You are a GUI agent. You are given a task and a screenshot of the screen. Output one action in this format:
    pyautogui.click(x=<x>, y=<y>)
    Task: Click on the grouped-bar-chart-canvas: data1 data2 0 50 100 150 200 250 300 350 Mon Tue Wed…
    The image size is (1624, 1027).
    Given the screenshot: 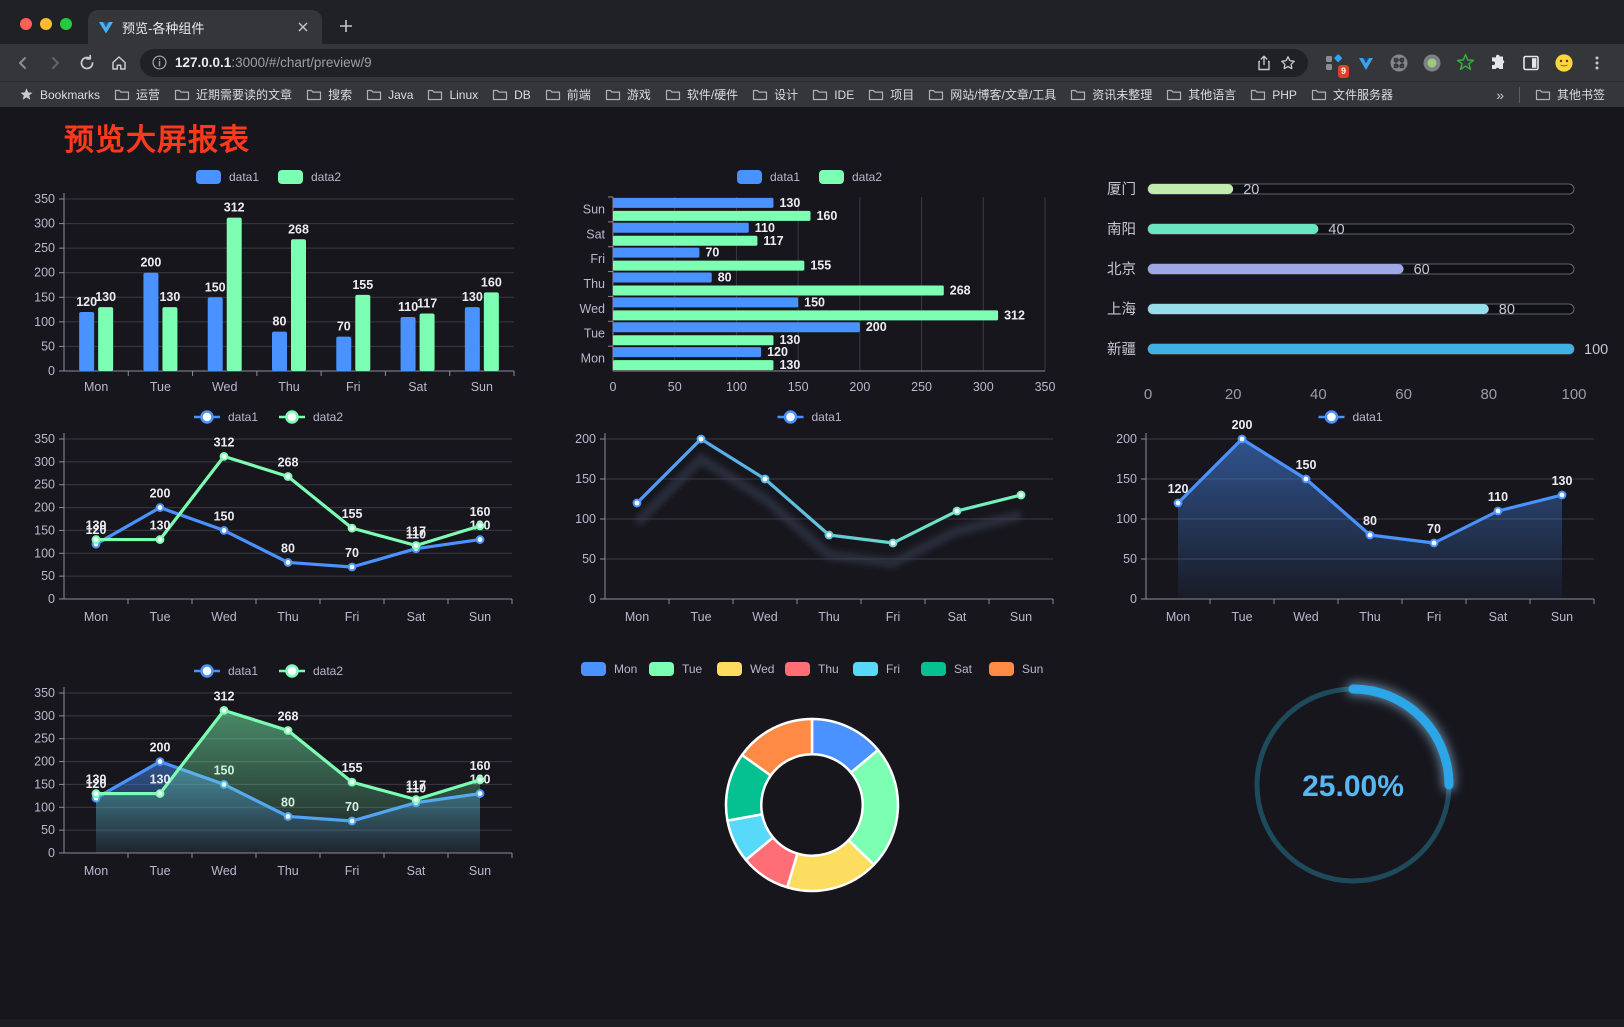 What is the action you would take?
    pyautogui.click(x=271, y=288)
    